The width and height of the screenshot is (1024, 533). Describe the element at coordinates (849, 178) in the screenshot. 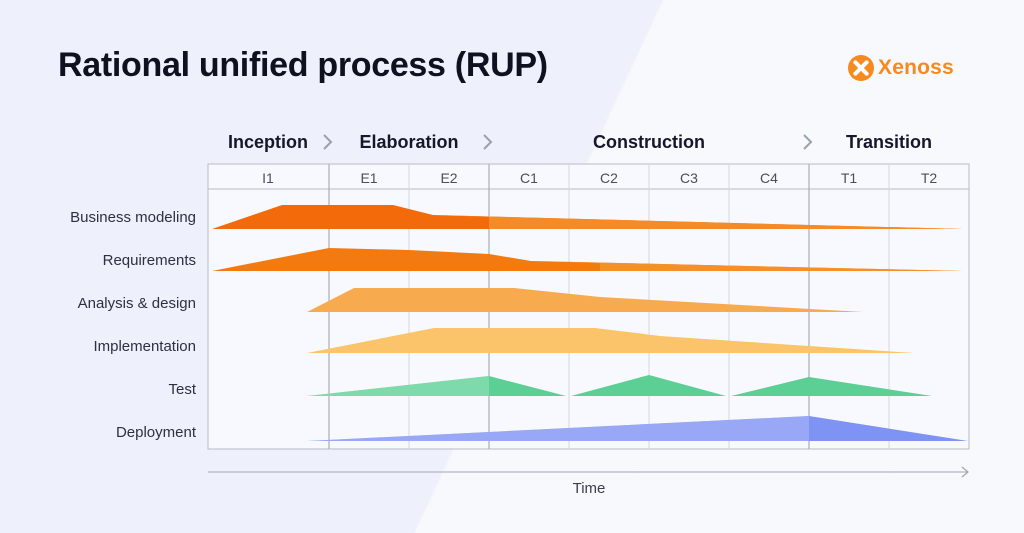

I see `iteration-label: T1` at that location.